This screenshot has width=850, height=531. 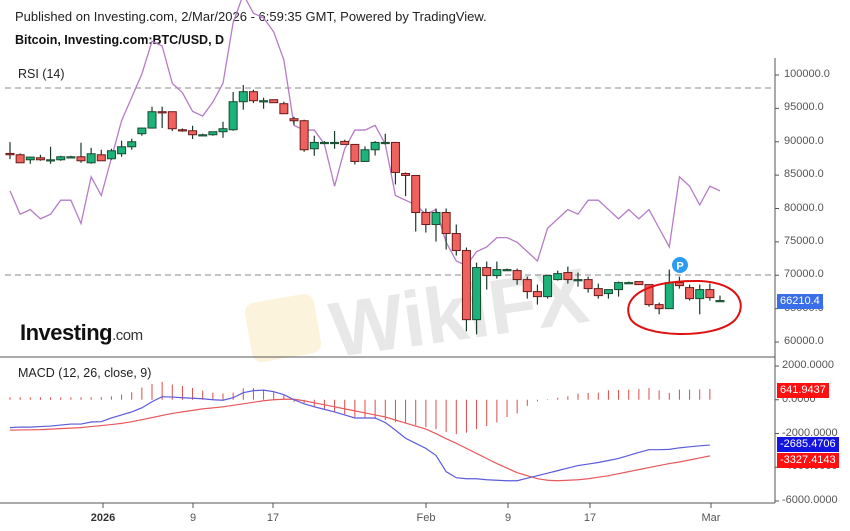 I want to click on macd-tick-label: -6000.0000, so click(x=810, y=500).